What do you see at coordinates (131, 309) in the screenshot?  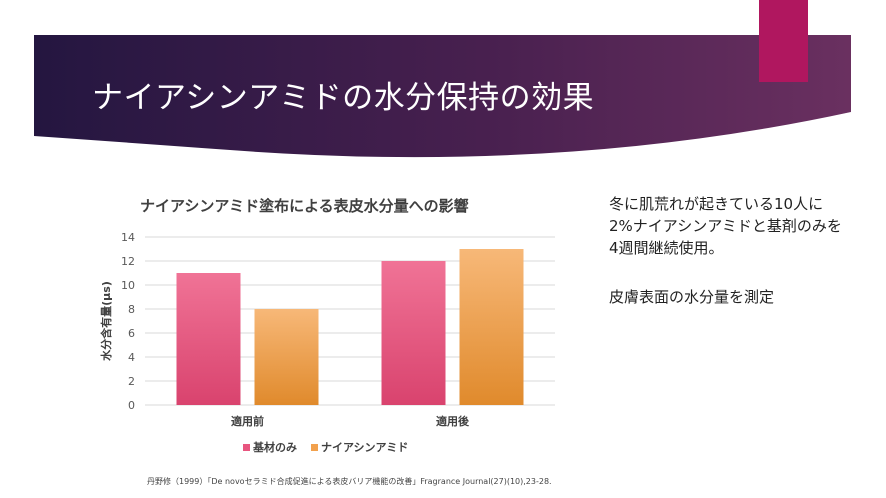 I see `y-tick-label: 8` at bounding box center [131, 309].